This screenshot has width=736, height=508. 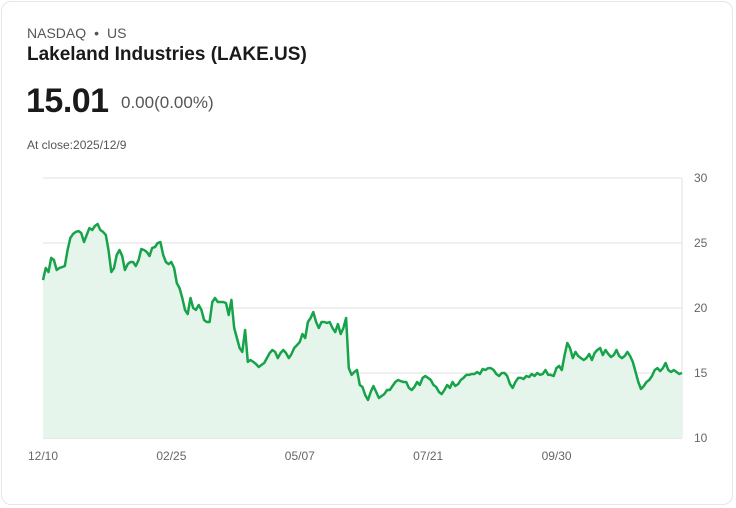 I want to click on x-tick-label: 02/25, so click(x=171, y=456).